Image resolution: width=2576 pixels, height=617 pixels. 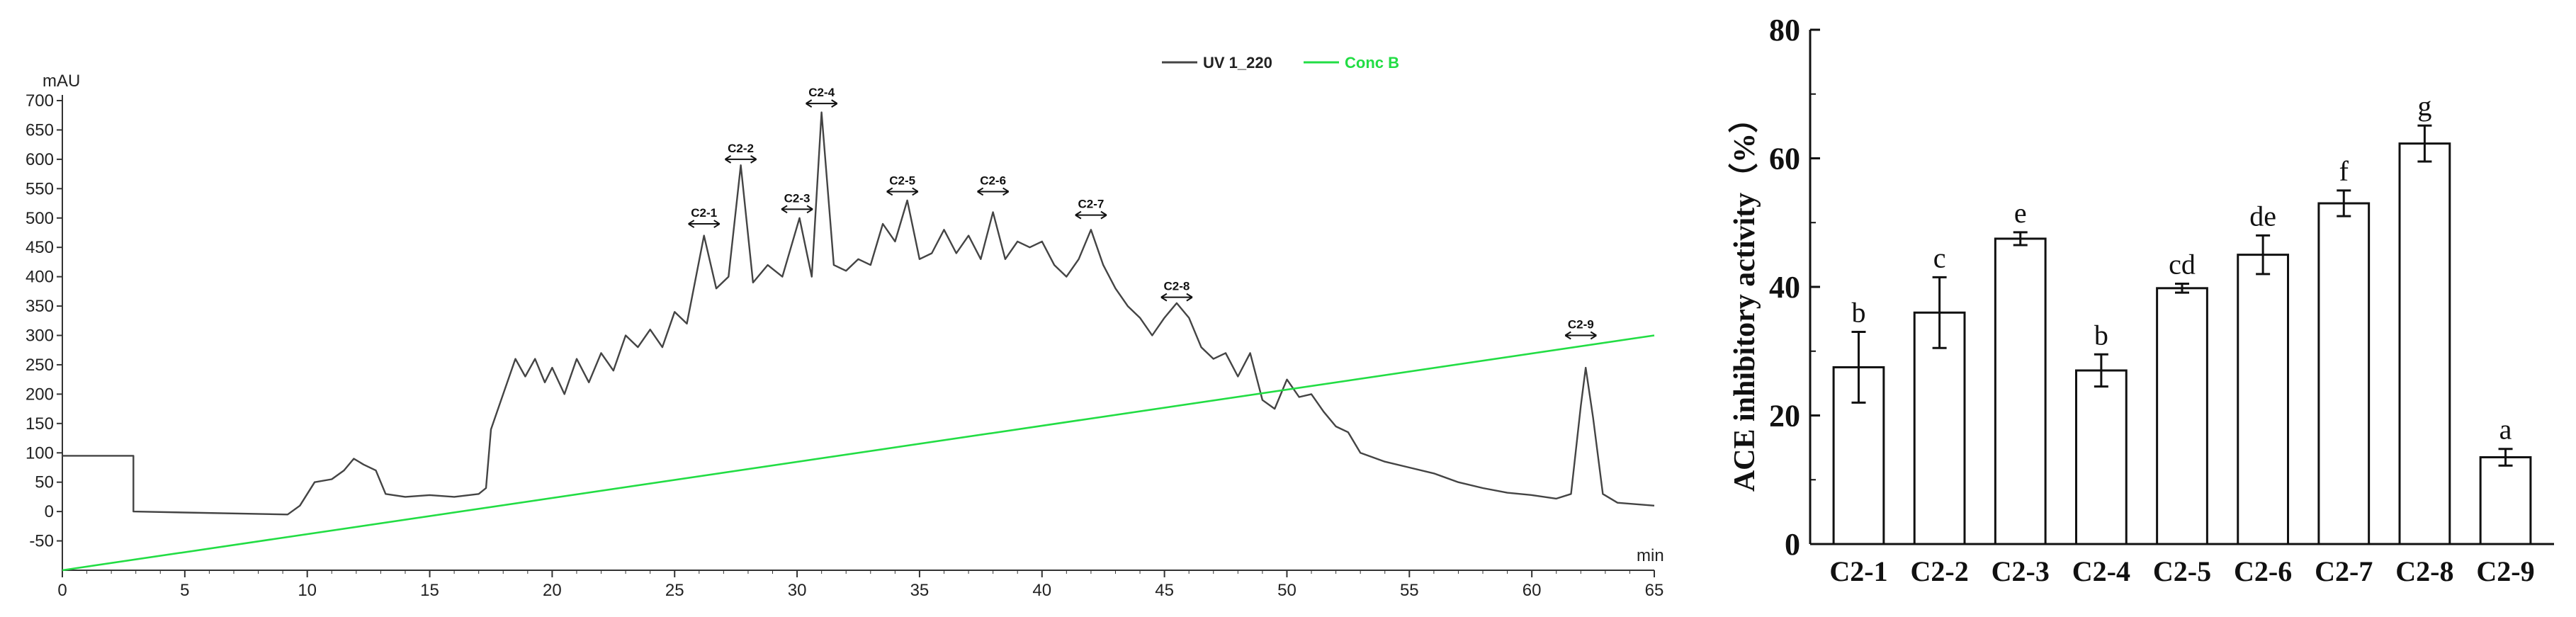 I want to click on bar-category-label: C2-7, so click(x=2344, y=571).